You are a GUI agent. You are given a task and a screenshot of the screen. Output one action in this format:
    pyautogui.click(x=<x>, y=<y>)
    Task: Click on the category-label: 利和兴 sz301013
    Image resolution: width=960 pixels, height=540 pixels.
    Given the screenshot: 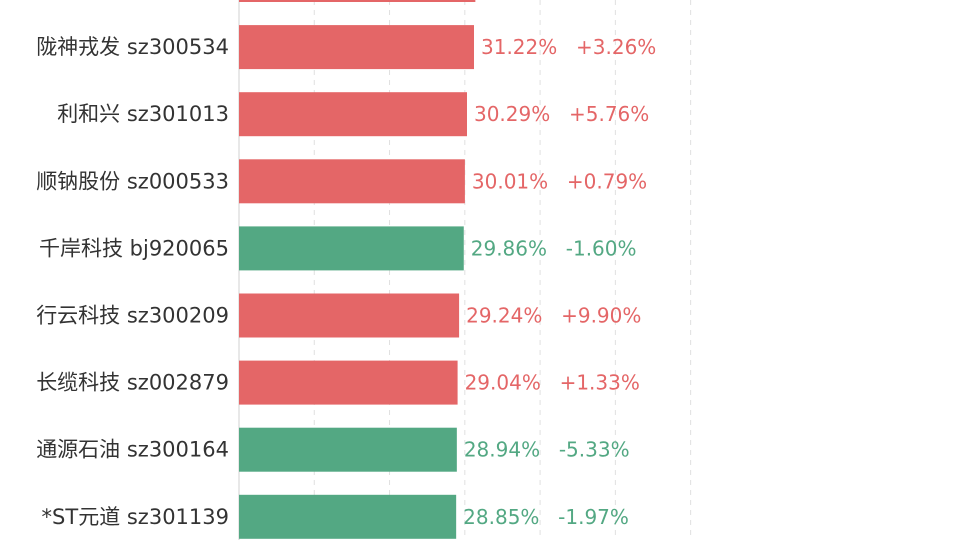 What is the action you would take?
    pyautogui.click(x=143, y=114)
    